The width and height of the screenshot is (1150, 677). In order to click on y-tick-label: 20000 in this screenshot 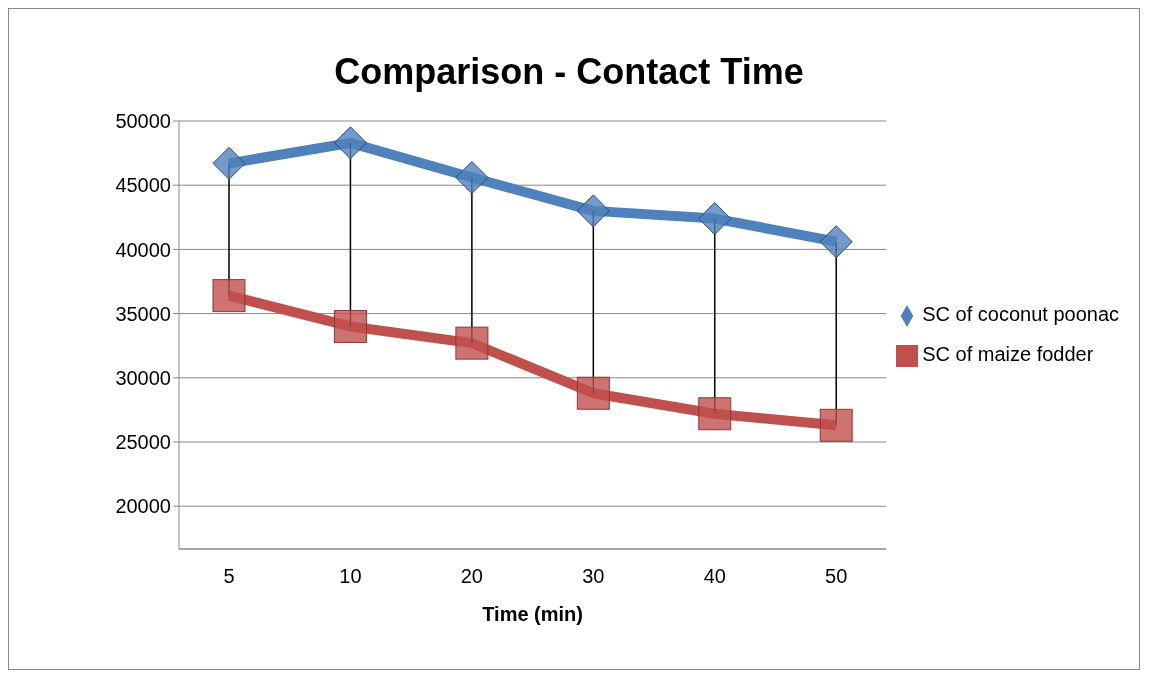, I will do `click(143, 506)`.